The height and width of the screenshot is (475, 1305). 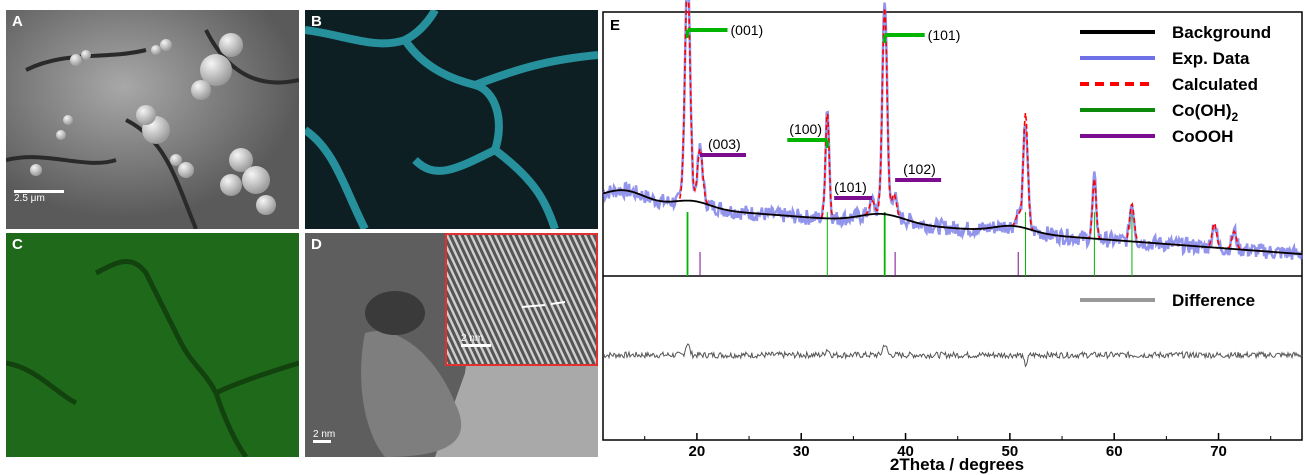 I want to click on legend-label: Background, so click(x=1221, y=32).